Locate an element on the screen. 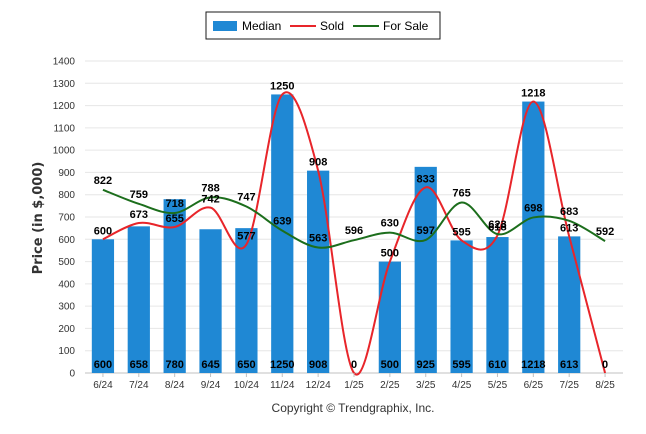  for-sale-point-label: 683 is located at coordinates (569, 212).